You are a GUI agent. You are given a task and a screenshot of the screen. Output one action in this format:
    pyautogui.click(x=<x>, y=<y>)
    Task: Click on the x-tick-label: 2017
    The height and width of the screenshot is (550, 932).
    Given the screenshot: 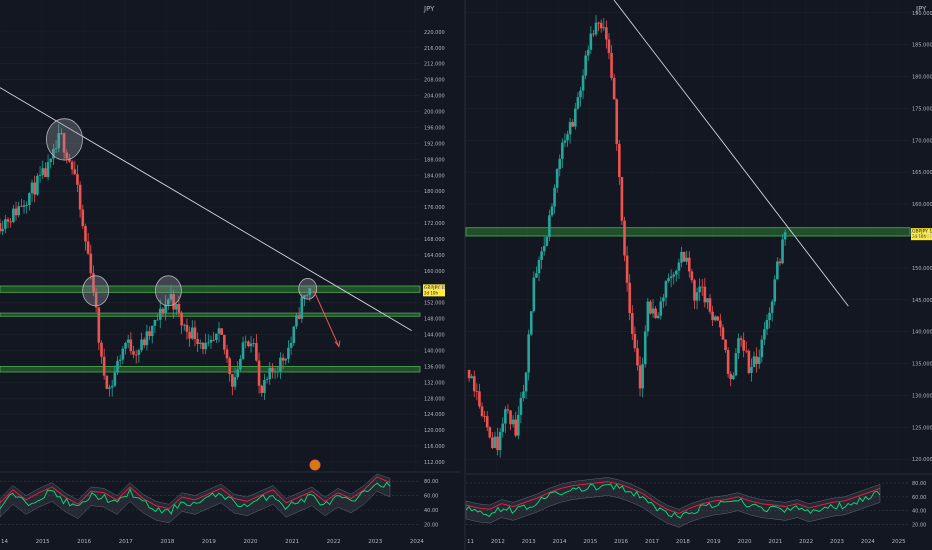 What is the action you would take?
    pyautogui.click(x=126, y=542)
    